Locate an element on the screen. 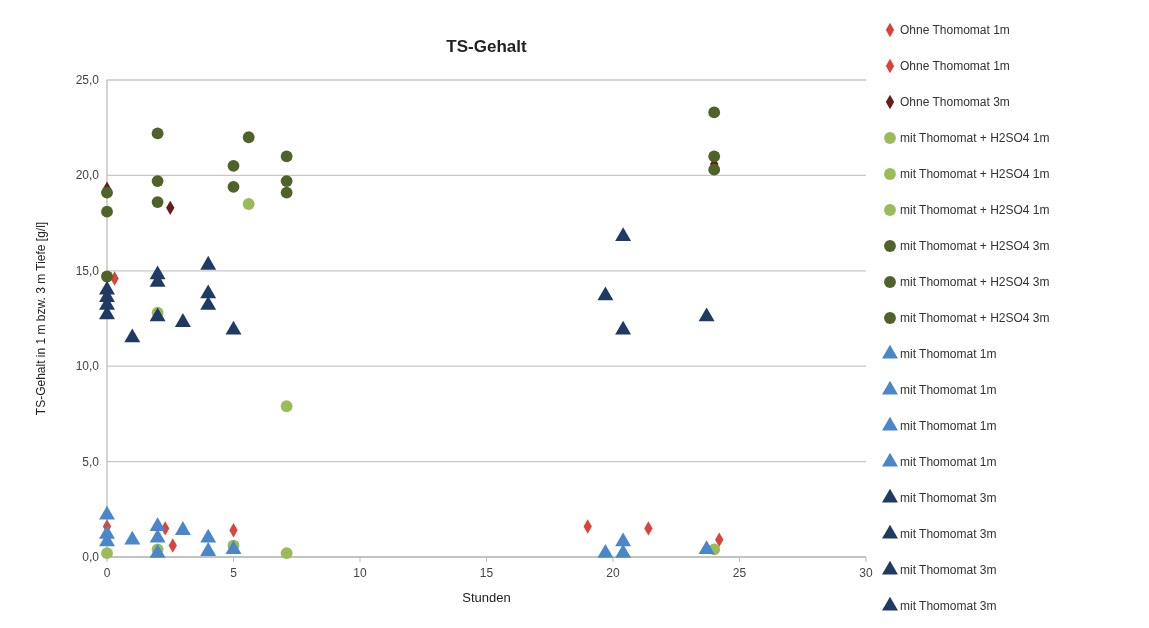 The width and height of the screenshot is (1149, 628). y-axis-title: TS-Gehalt in 1 m bzw. 3 m Tiefe [g/l] is located at coordinates (41, 318).